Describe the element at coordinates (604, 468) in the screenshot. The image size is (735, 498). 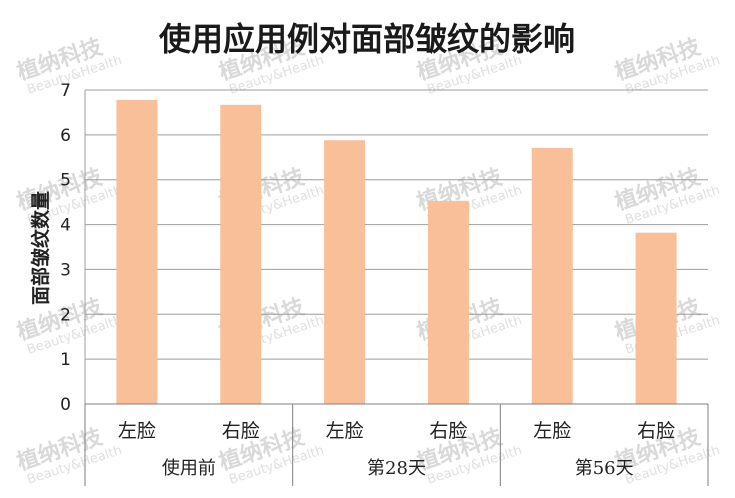
I see `group-label: 第56天` at that location.